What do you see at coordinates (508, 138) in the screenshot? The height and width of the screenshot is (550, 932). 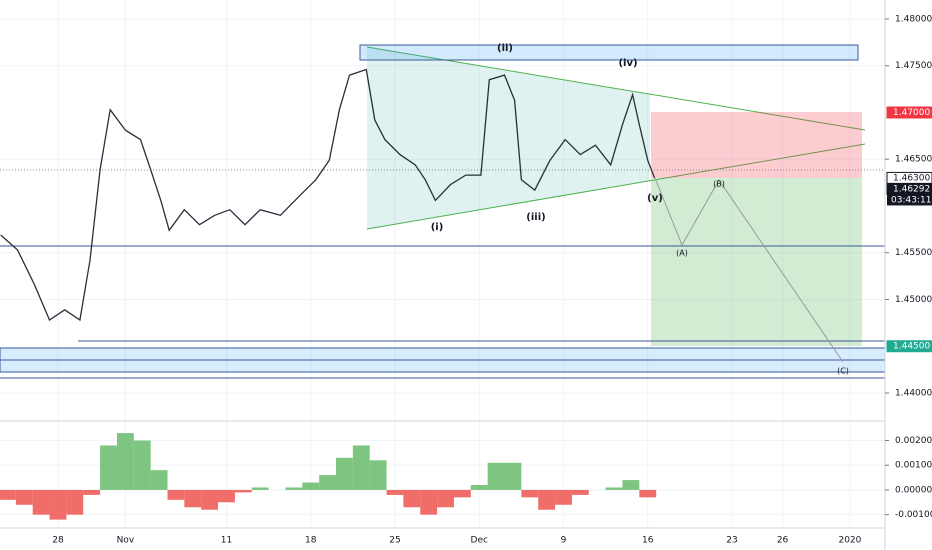 I see `triangle-zone` at bounding box center [508, 138].